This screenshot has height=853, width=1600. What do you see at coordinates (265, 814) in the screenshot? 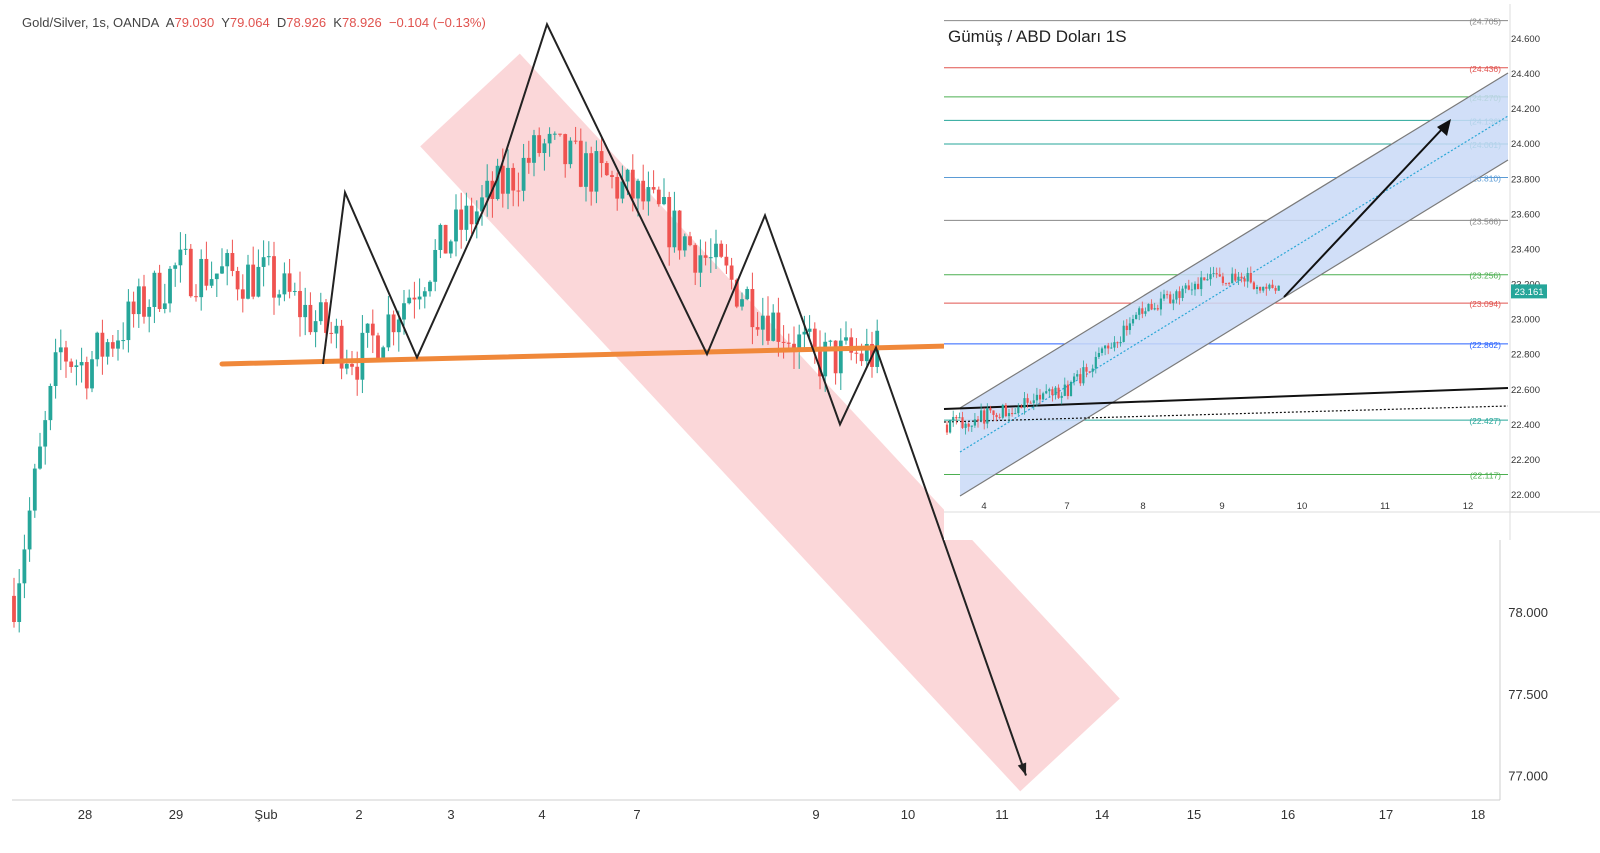
I see `x-tick-label: Şub` at bounding box center [265, 814].